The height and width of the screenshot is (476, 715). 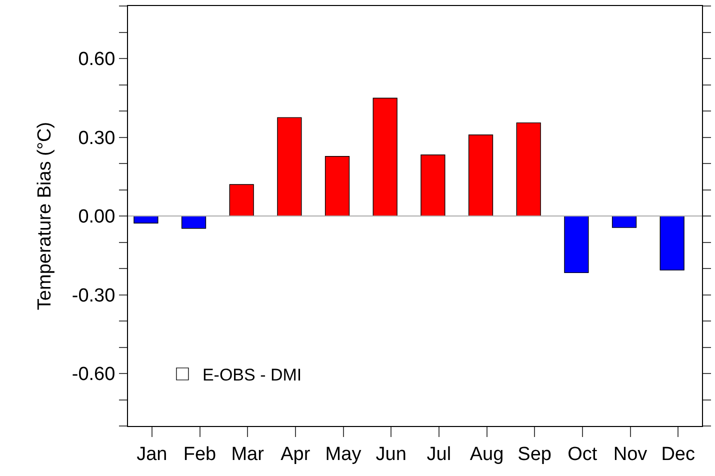 What do you see at coordinates (199, 454) in the screenshot?
I see `x-tick-label: Feb` at bounding box center [199, 454].